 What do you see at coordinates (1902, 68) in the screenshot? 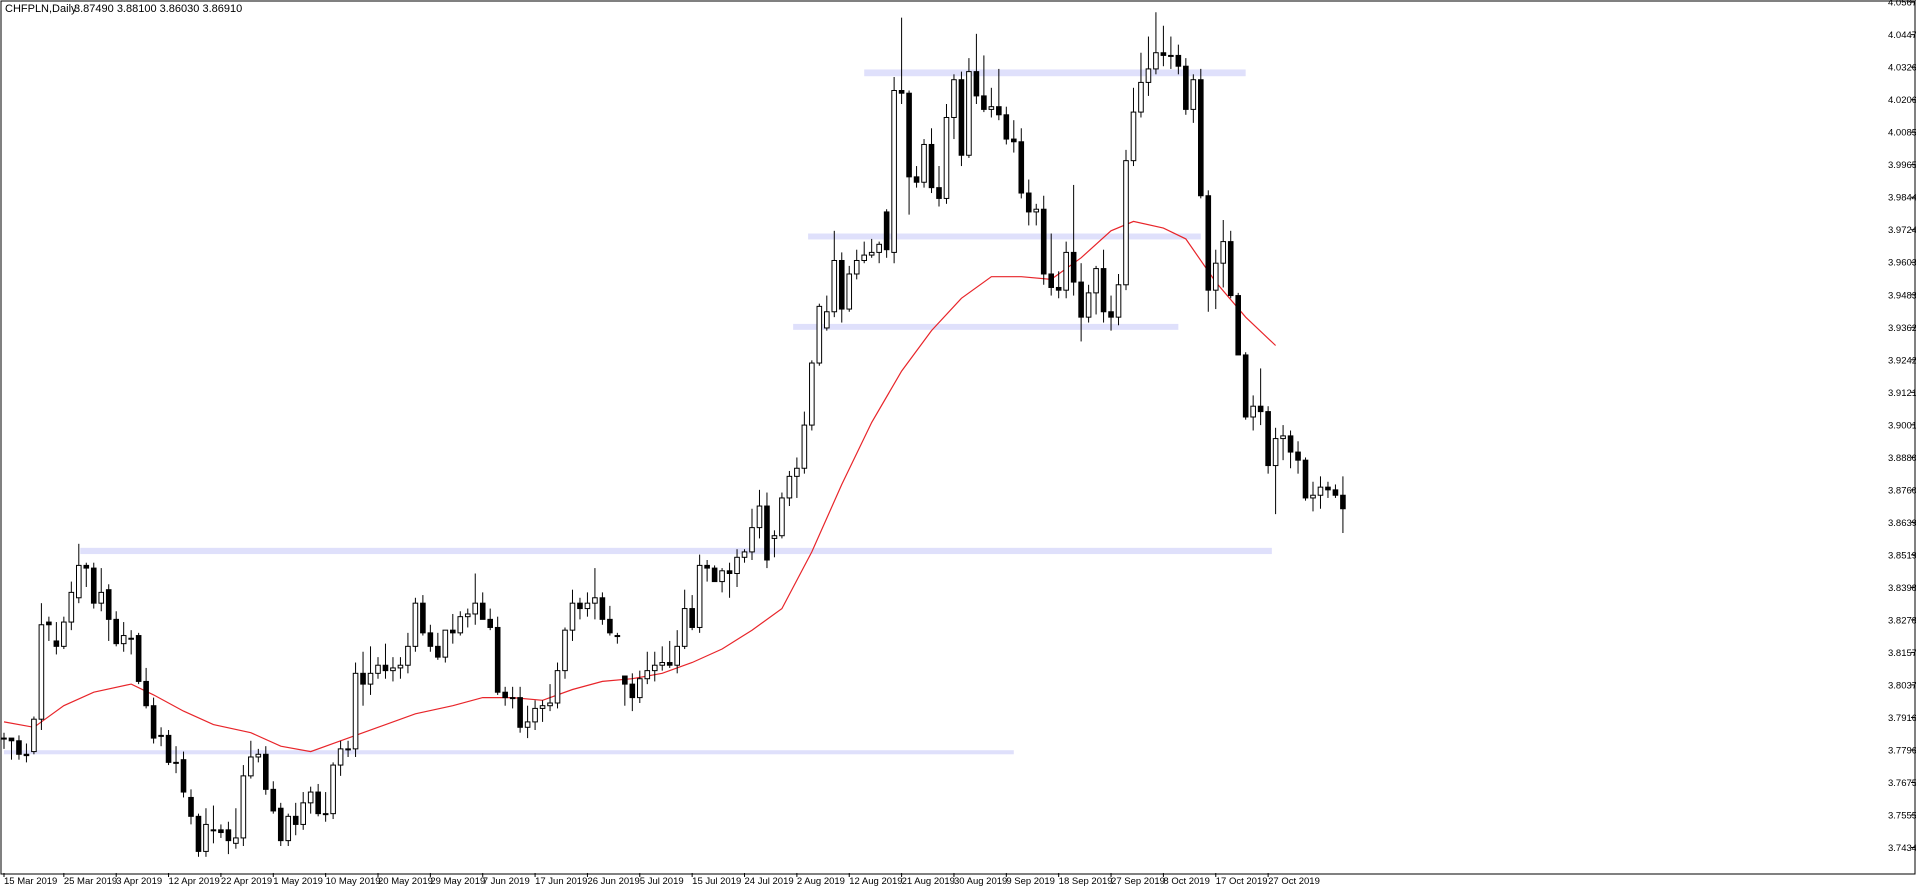
I see `price-tick-label: 4.03265` at bounding box center [1902, 68].